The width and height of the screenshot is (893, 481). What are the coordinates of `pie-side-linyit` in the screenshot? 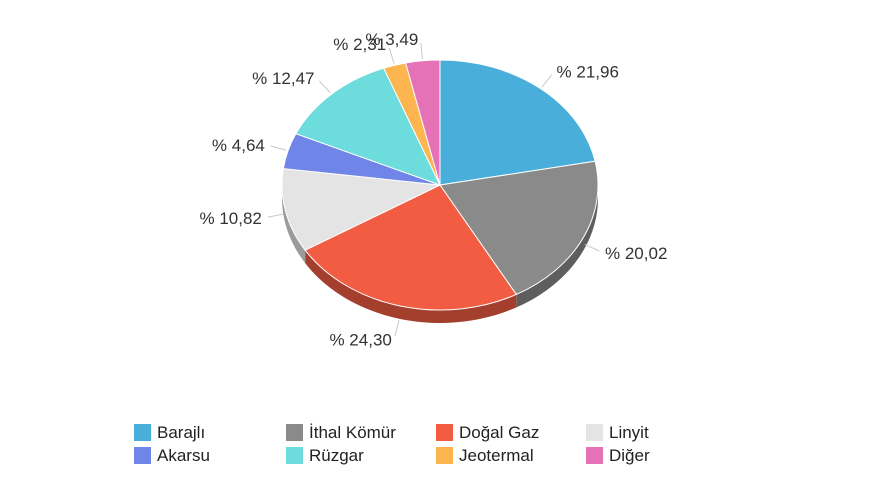 It's located at (294, 224).